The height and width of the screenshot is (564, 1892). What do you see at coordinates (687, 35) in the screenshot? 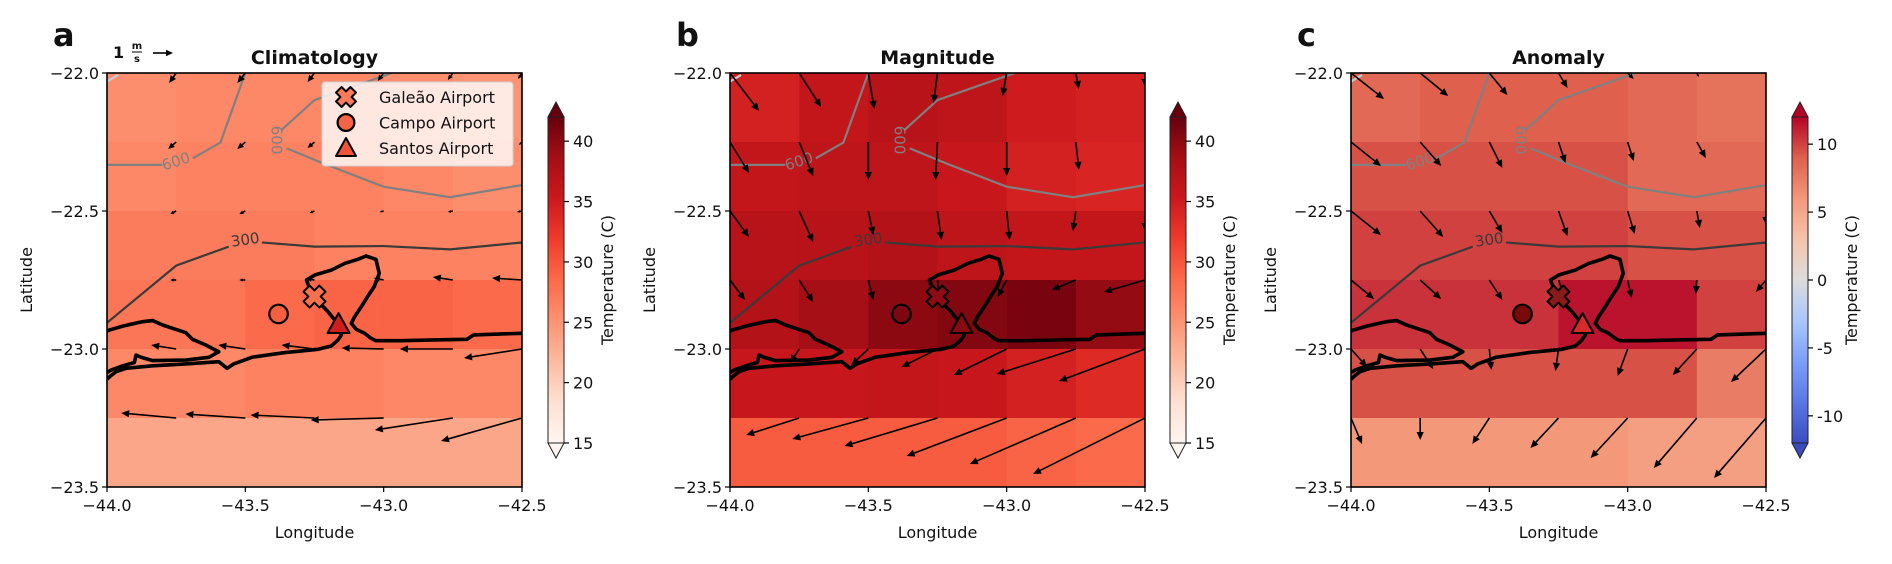
I see `panel-letter: b` at bounding box center [687, 35].